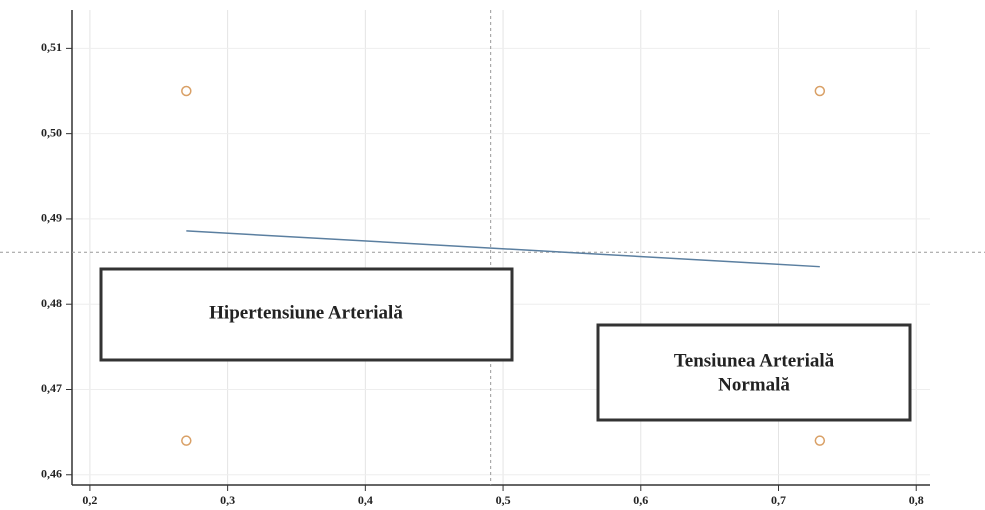 The height and width of the screenshot is (510, 985). Describe the element at coordinates (51, 303) in the screenshot. I see `y-tick-label: 0,48` at that location.